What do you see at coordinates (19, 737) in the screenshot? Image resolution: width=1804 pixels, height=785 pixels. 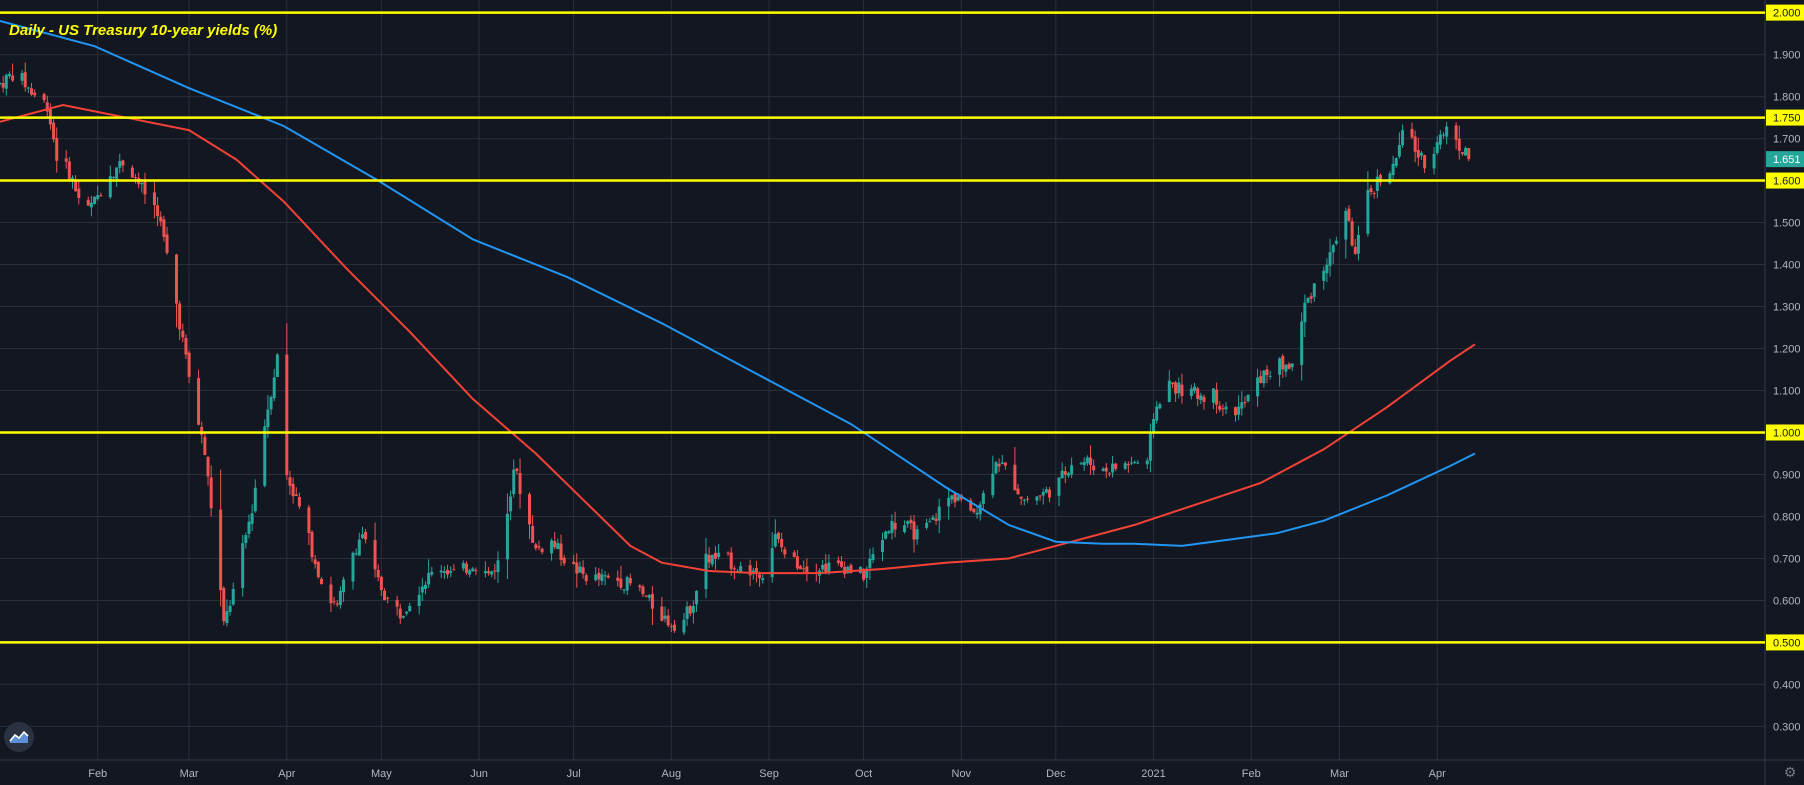 I see `tradingview-logo-icon` at bounding box center [19, 737].